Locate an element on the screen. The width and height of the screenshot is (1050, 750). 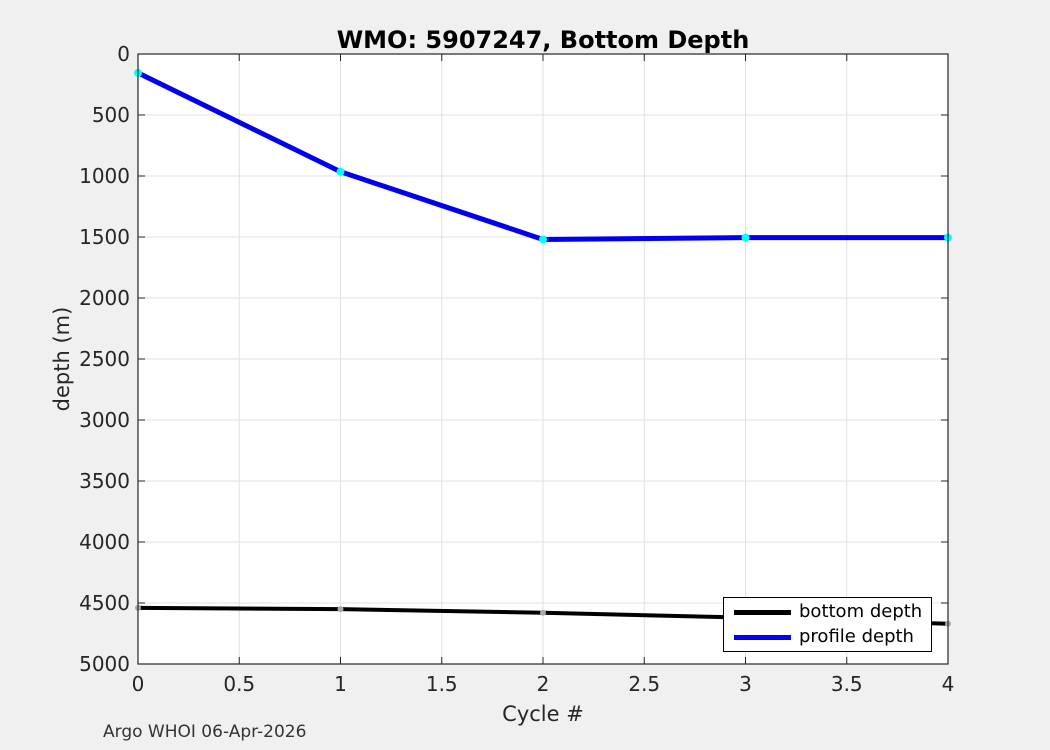
footer-text: Argo WHOI 06-Apr-2026 is located at coordinates (205, 732).